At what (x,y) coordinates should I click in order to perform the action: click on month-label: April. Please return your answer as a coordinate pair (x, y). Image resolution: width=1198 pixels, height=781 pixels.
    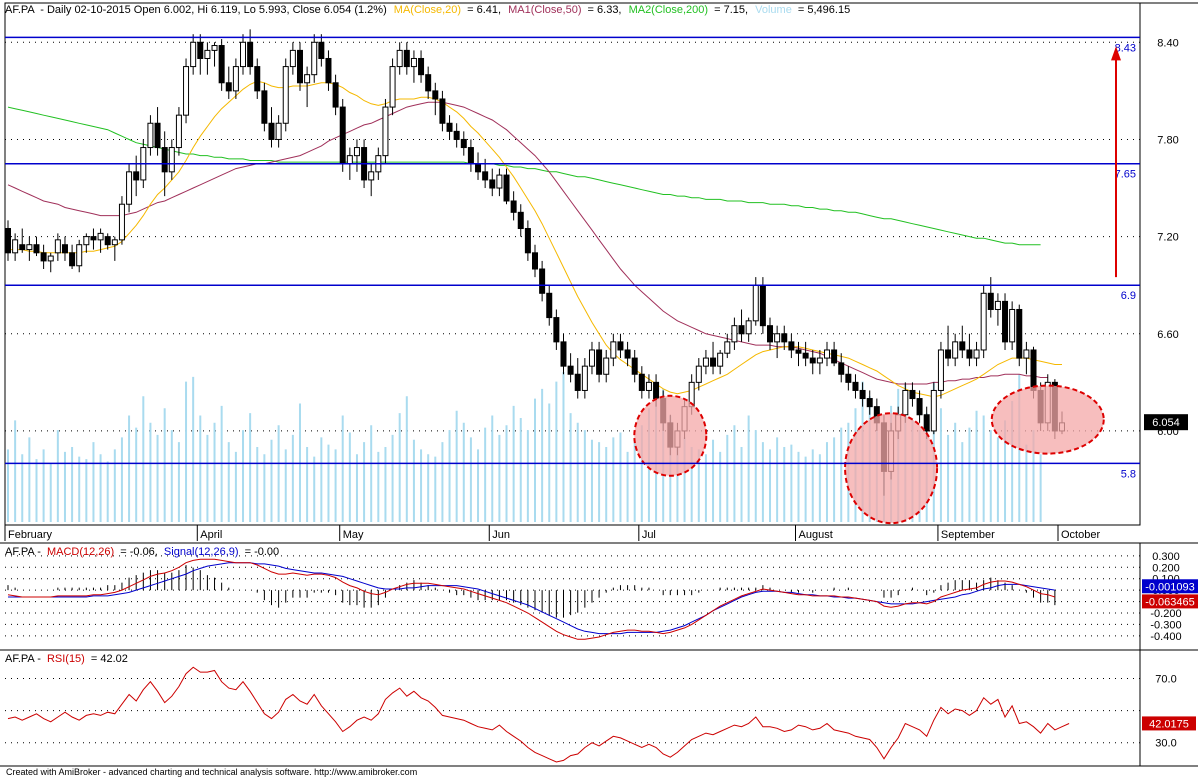
    Looking at the image, I should click on (211, 535).